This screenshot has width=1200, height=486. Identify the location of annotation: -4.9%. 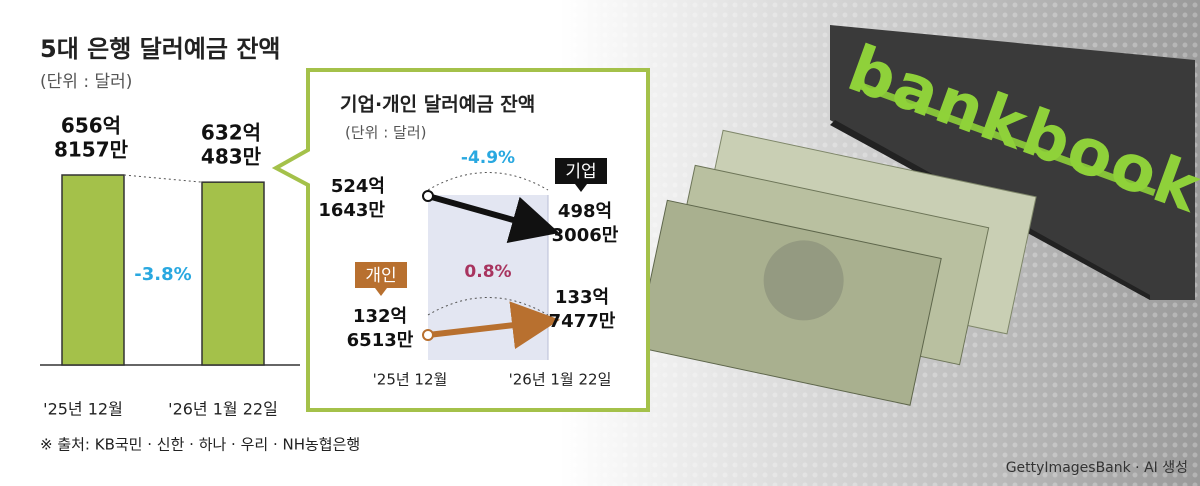
(488, 158).